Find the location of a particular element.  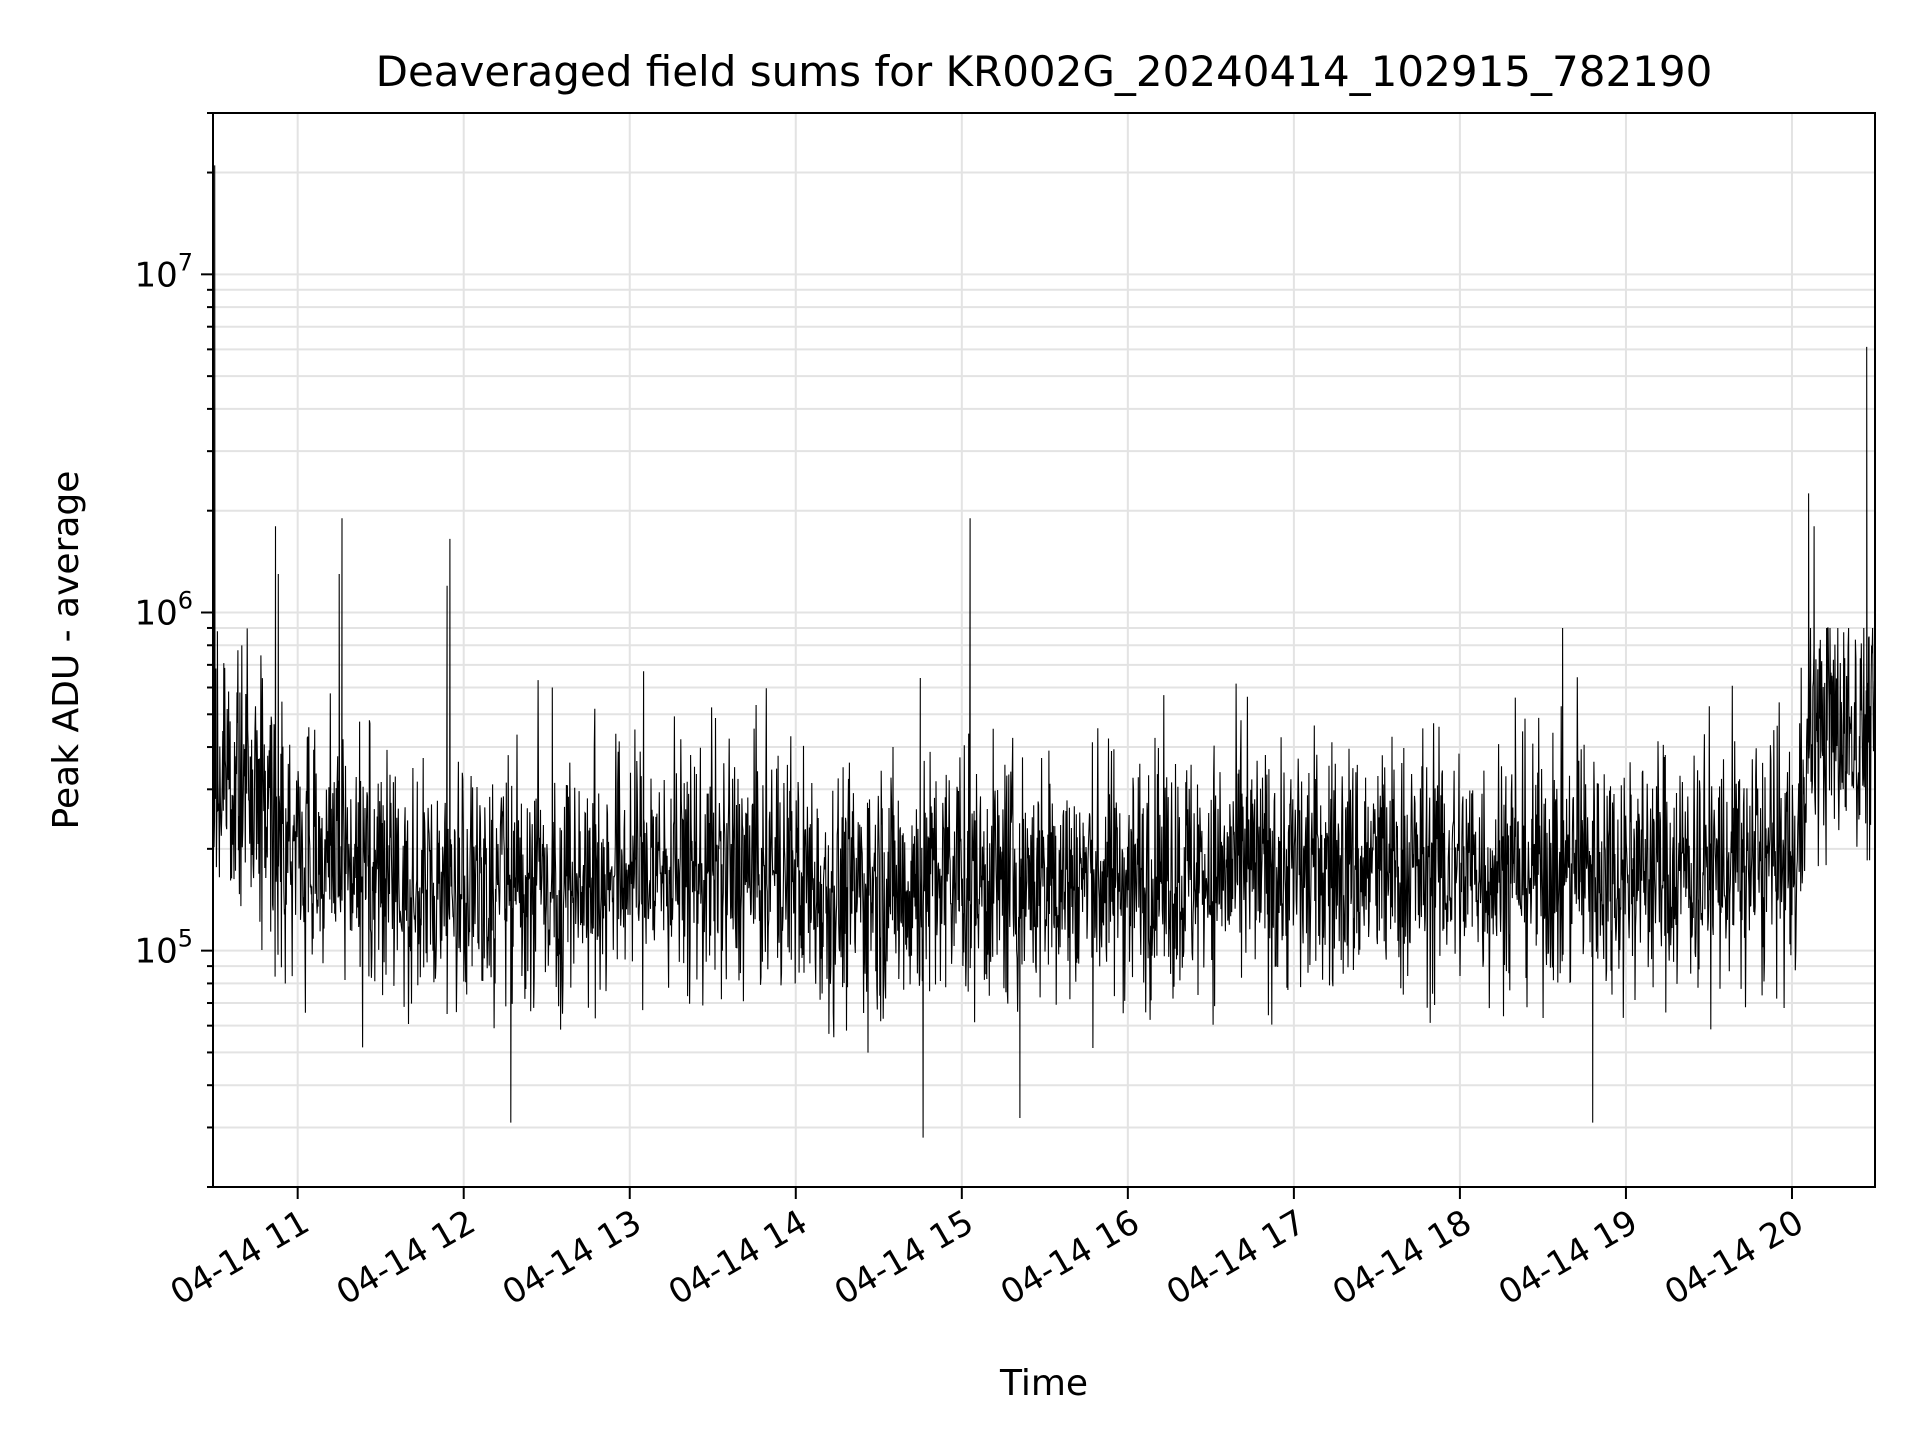

y-tick-label: 10⁷ is located at coordinates (163, 271).